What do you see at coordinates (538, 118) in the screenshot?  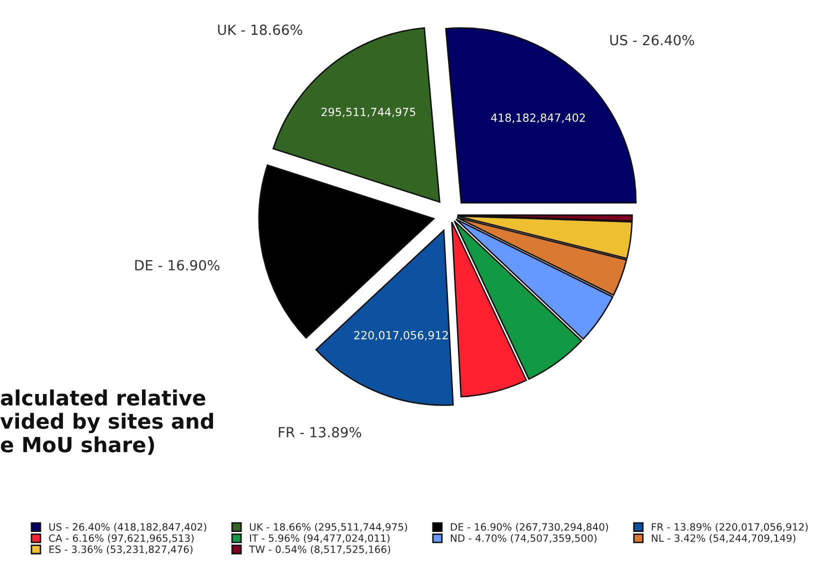 I see `data-label: 418,182,847,402` at bounding box center [538, 118].